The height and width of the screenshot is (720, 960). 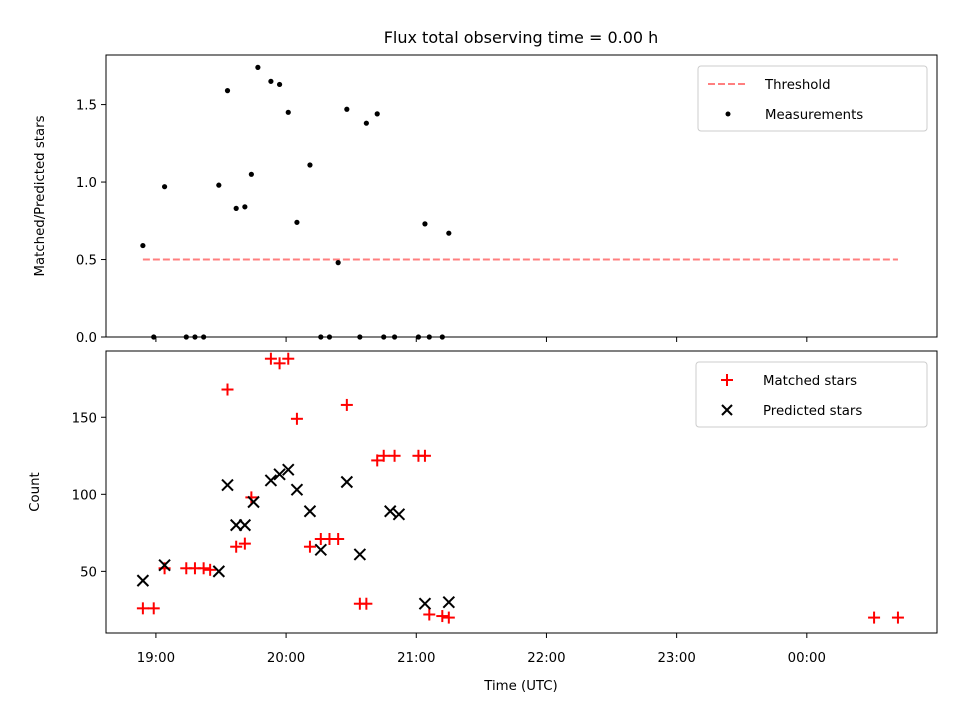 I want to click on legend-measurements-label: Measurements, so click(x=814, y=115).